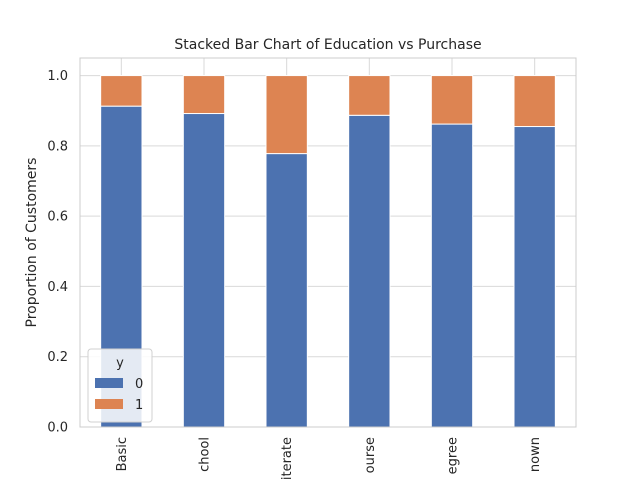 This screenshot has height=480, width=640. I want to click on bar-series-1-ourse, so click(369, 95).